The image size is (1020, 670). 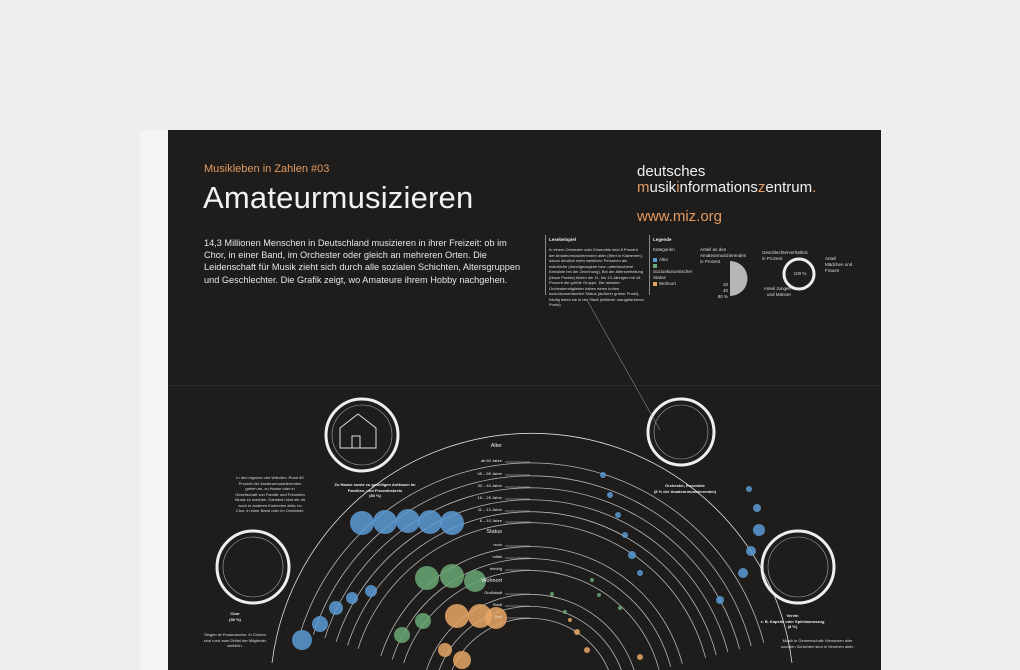 What do you see at coordinates (235, 616) in the screenshot?
I see `choir-caption: Chor (39 %)` at bounding box center [235, 616].